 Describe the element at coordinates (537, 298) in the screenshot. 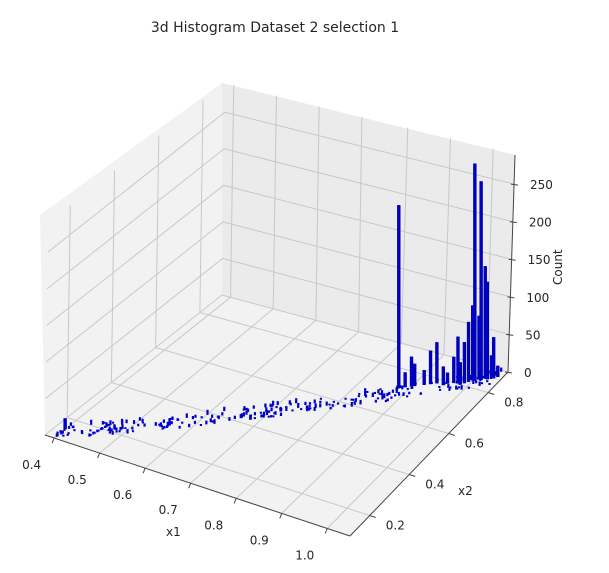

I see `z-tick-label: 100` at that location.